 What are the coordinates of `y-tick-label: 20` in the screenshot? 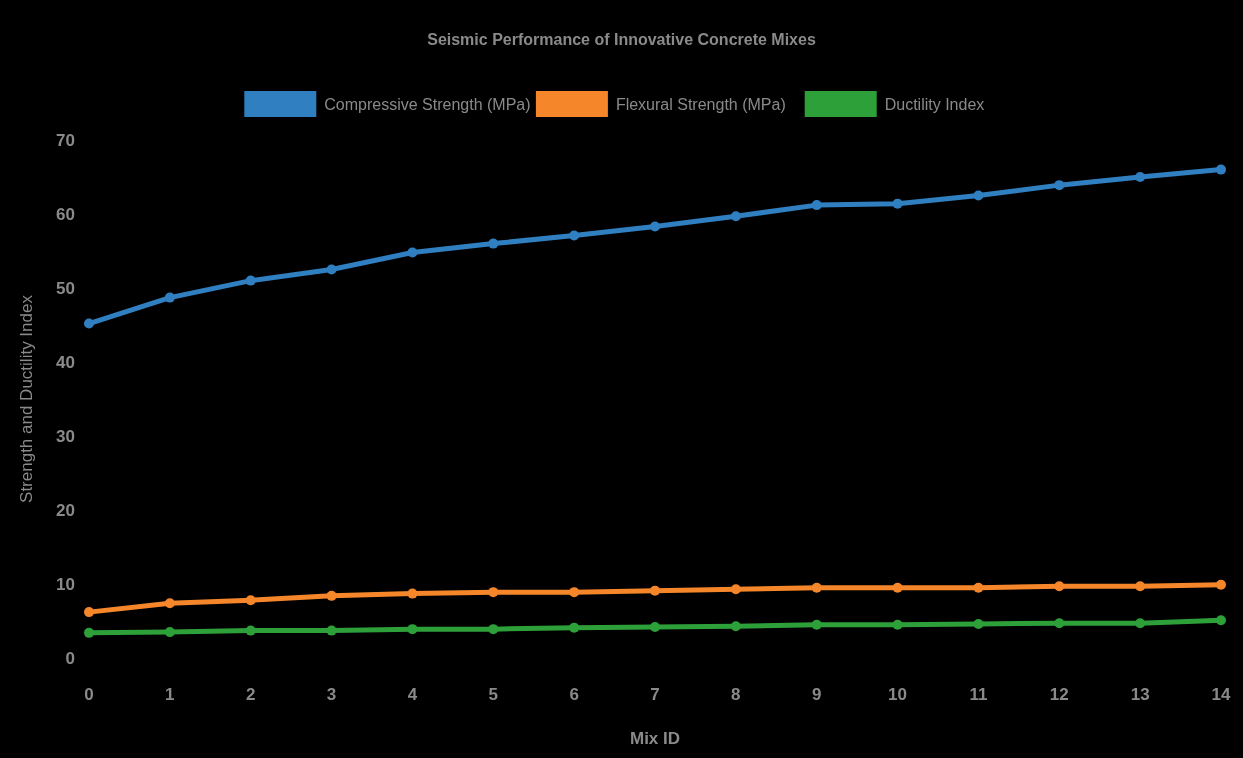 It's located at (65, 510).